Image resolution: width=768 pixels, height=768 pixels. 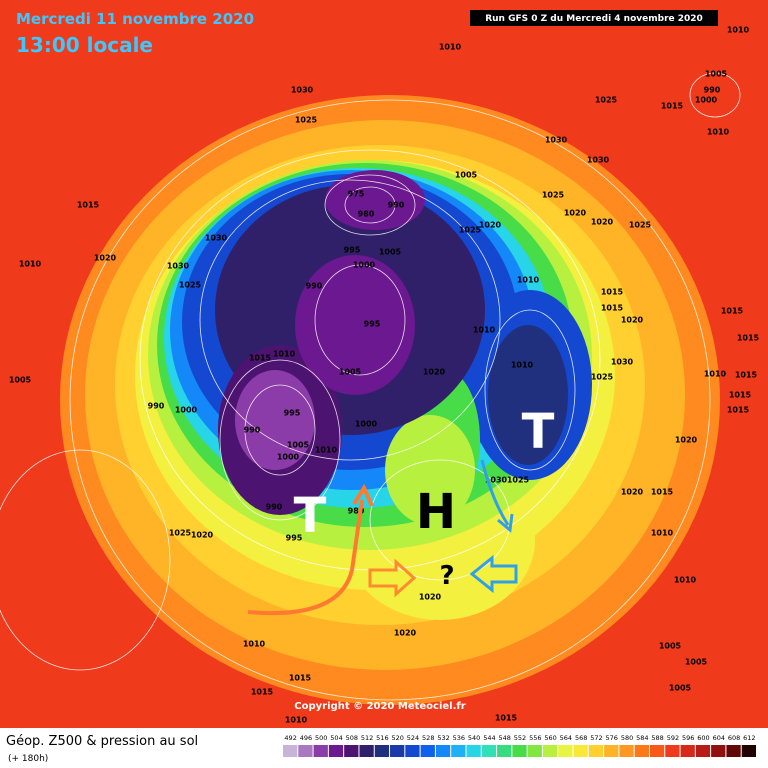 I want to click on legend-scale-label: 612, so click(x=749, y=738).